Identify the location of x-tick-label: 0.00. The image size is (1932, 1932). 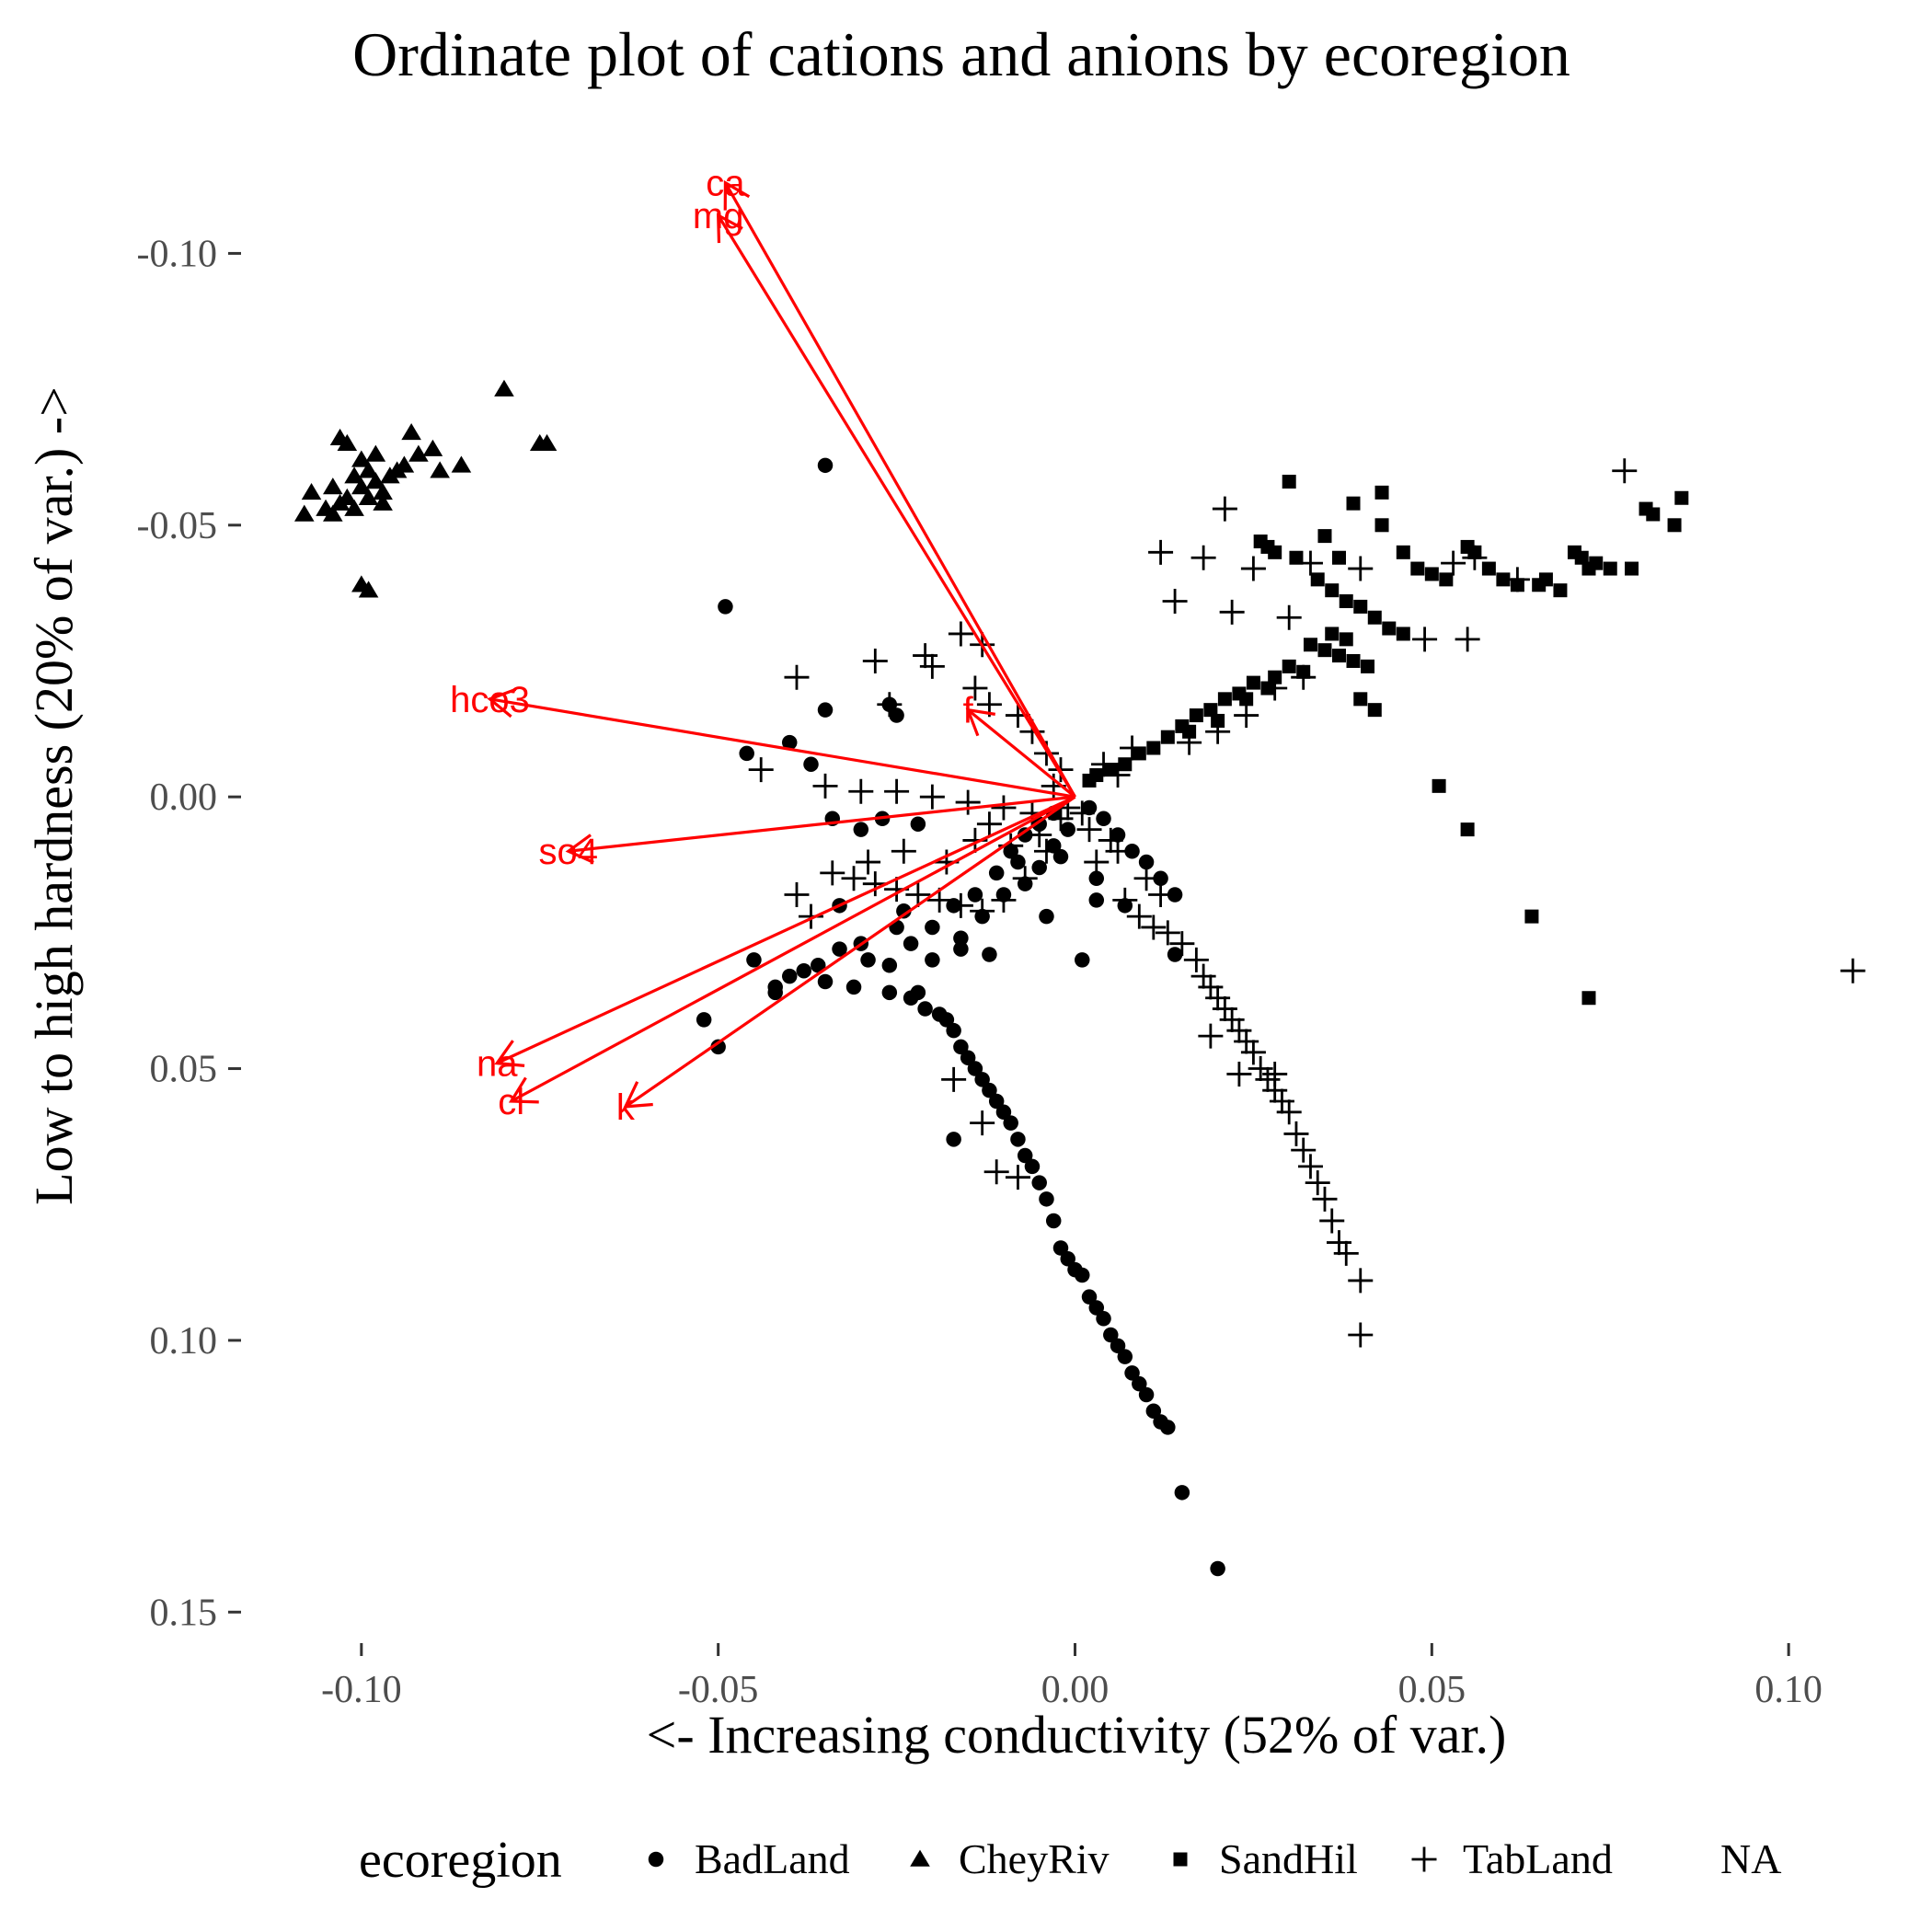
(1075, 1690).